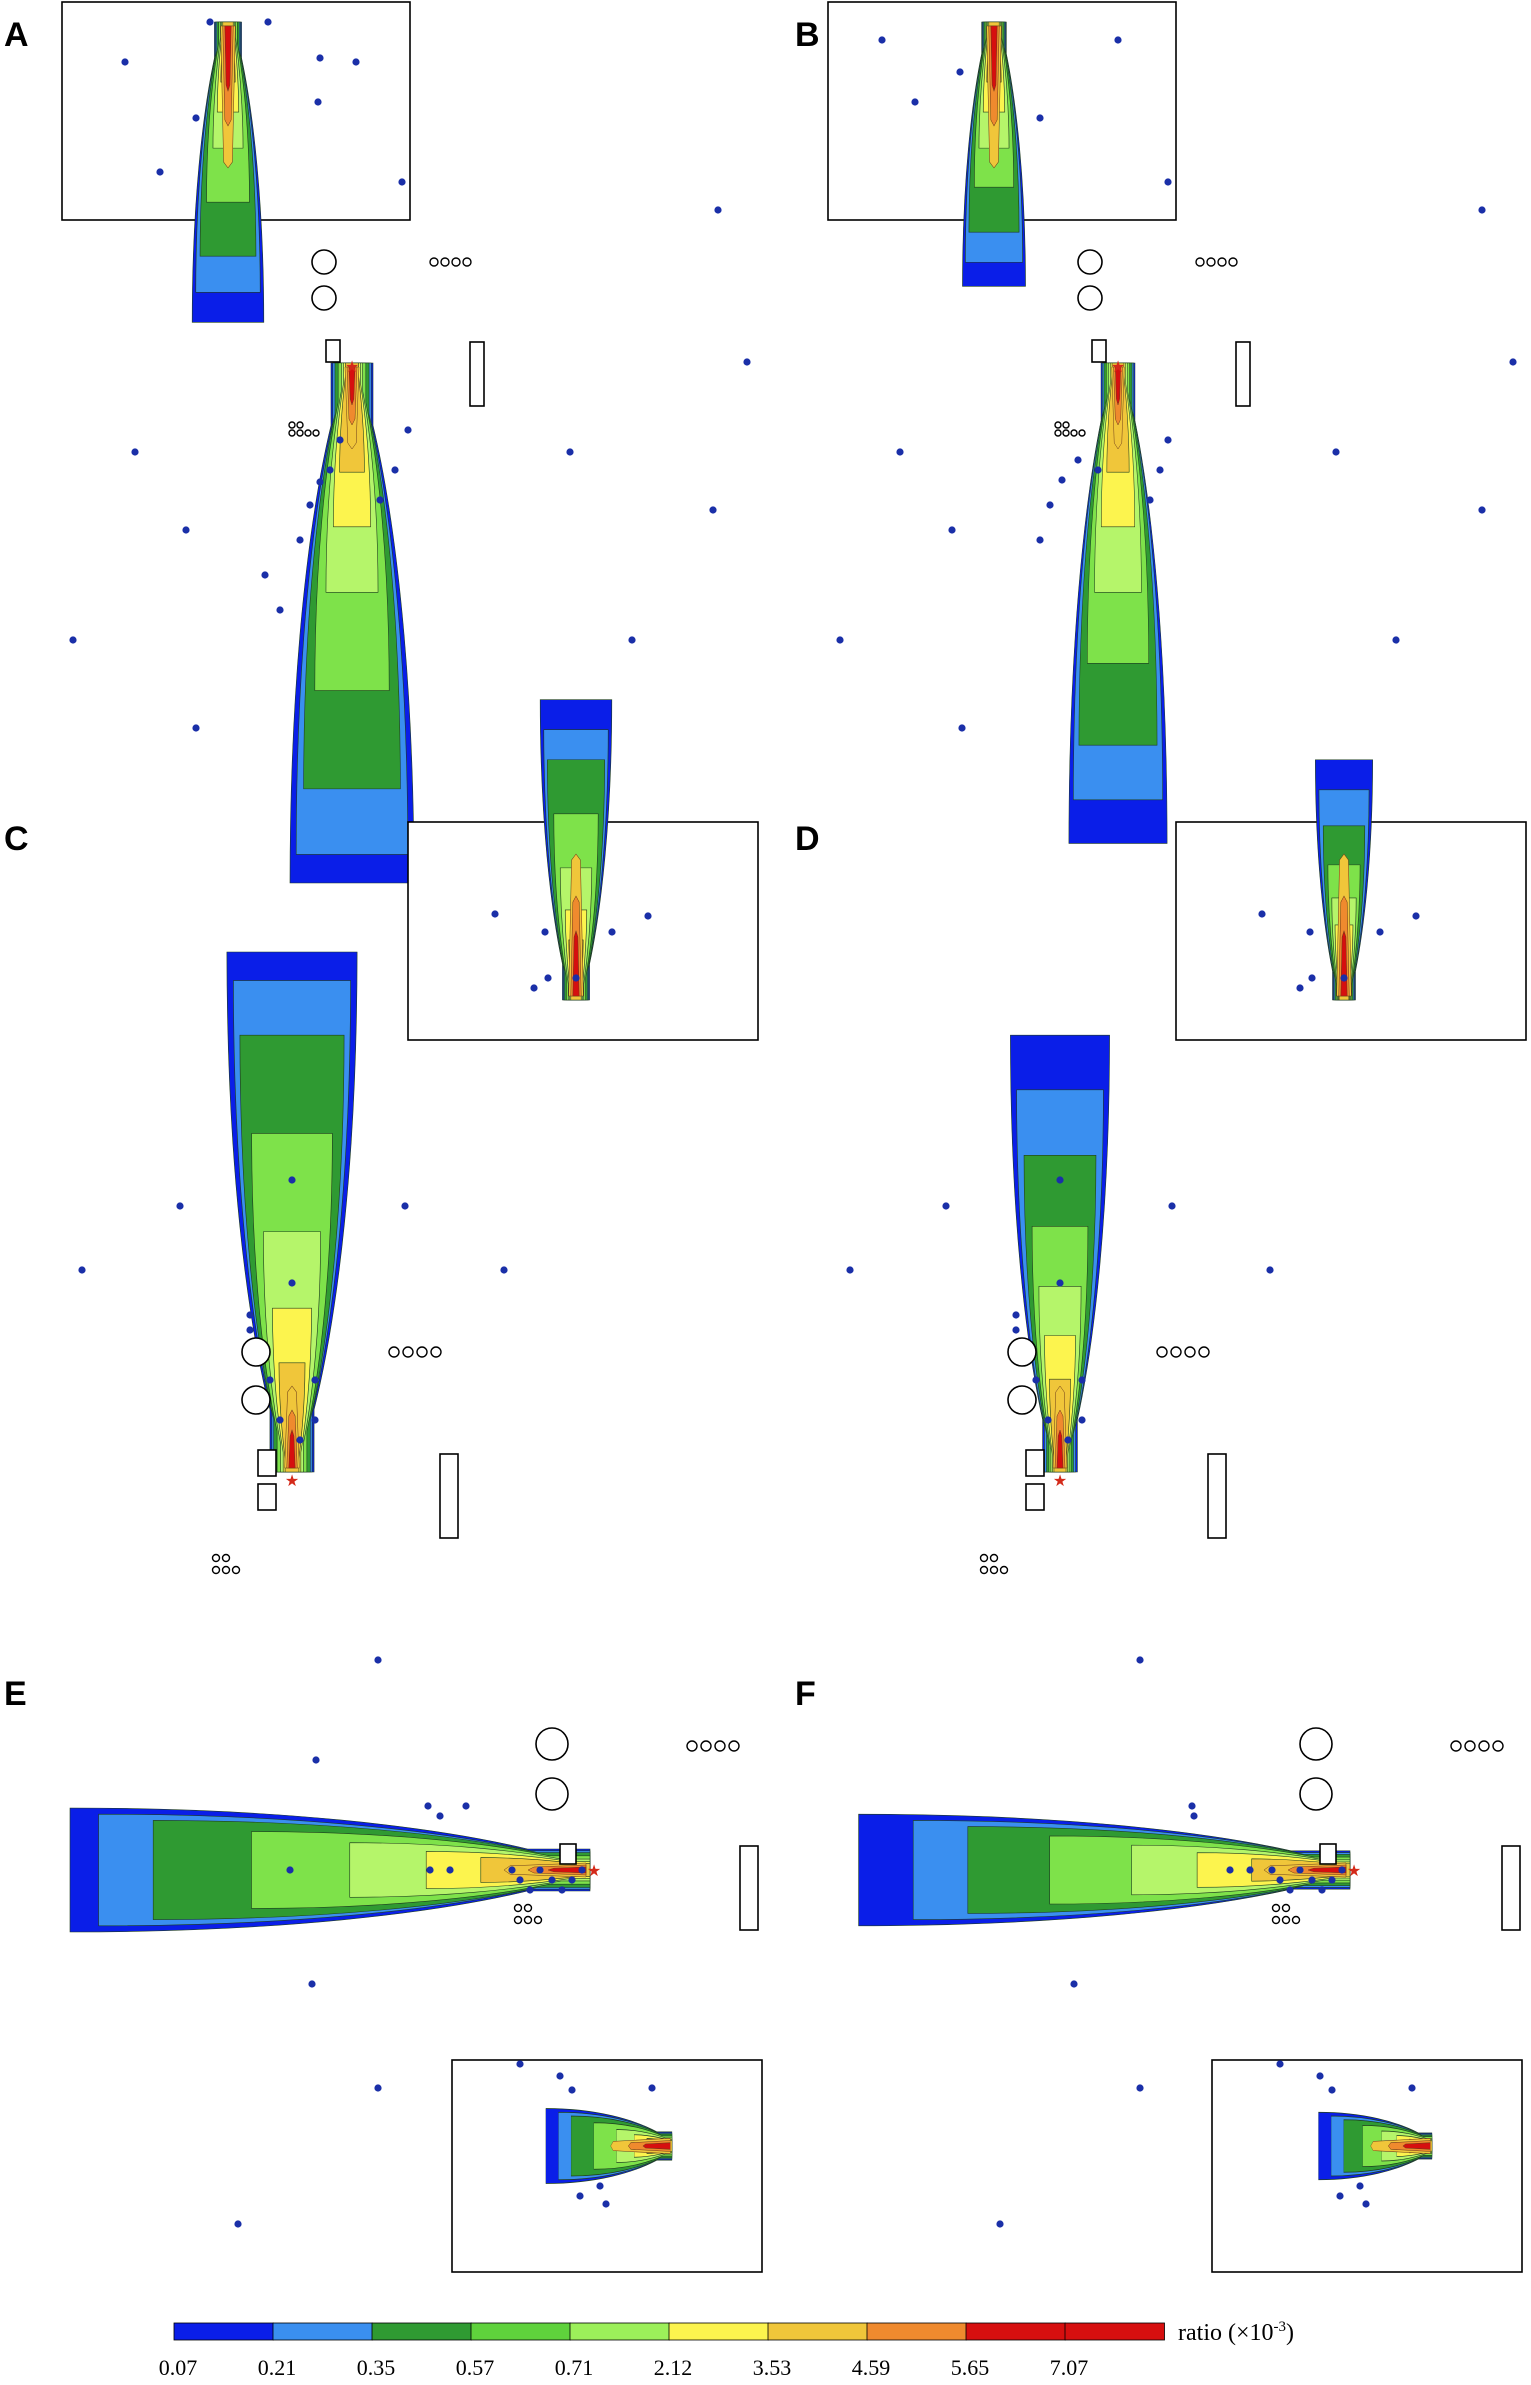 The width and height of the screenshot is (1531, 2385). What do you see at coordinates (871, 2367) in the screenshot?
I see `colorbar-tick: 4.59` at bounding box center [871, 2367].